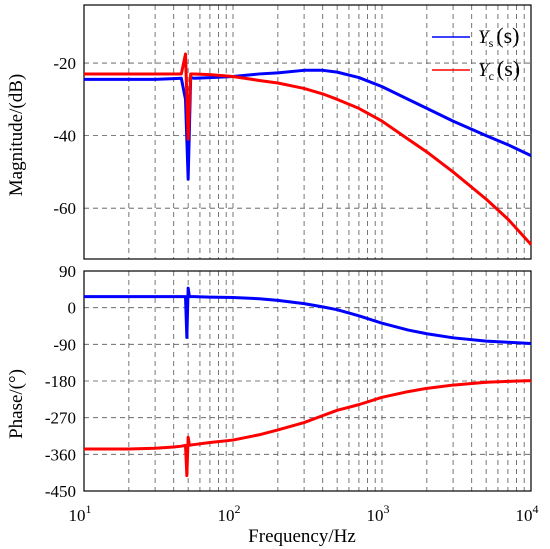 The width and height of the screenshot is (550, 549). What do you see at coordinates (378, 513) in the screenshot?
I see `x-tick-label: 10³` at bounding box center [378, 513].